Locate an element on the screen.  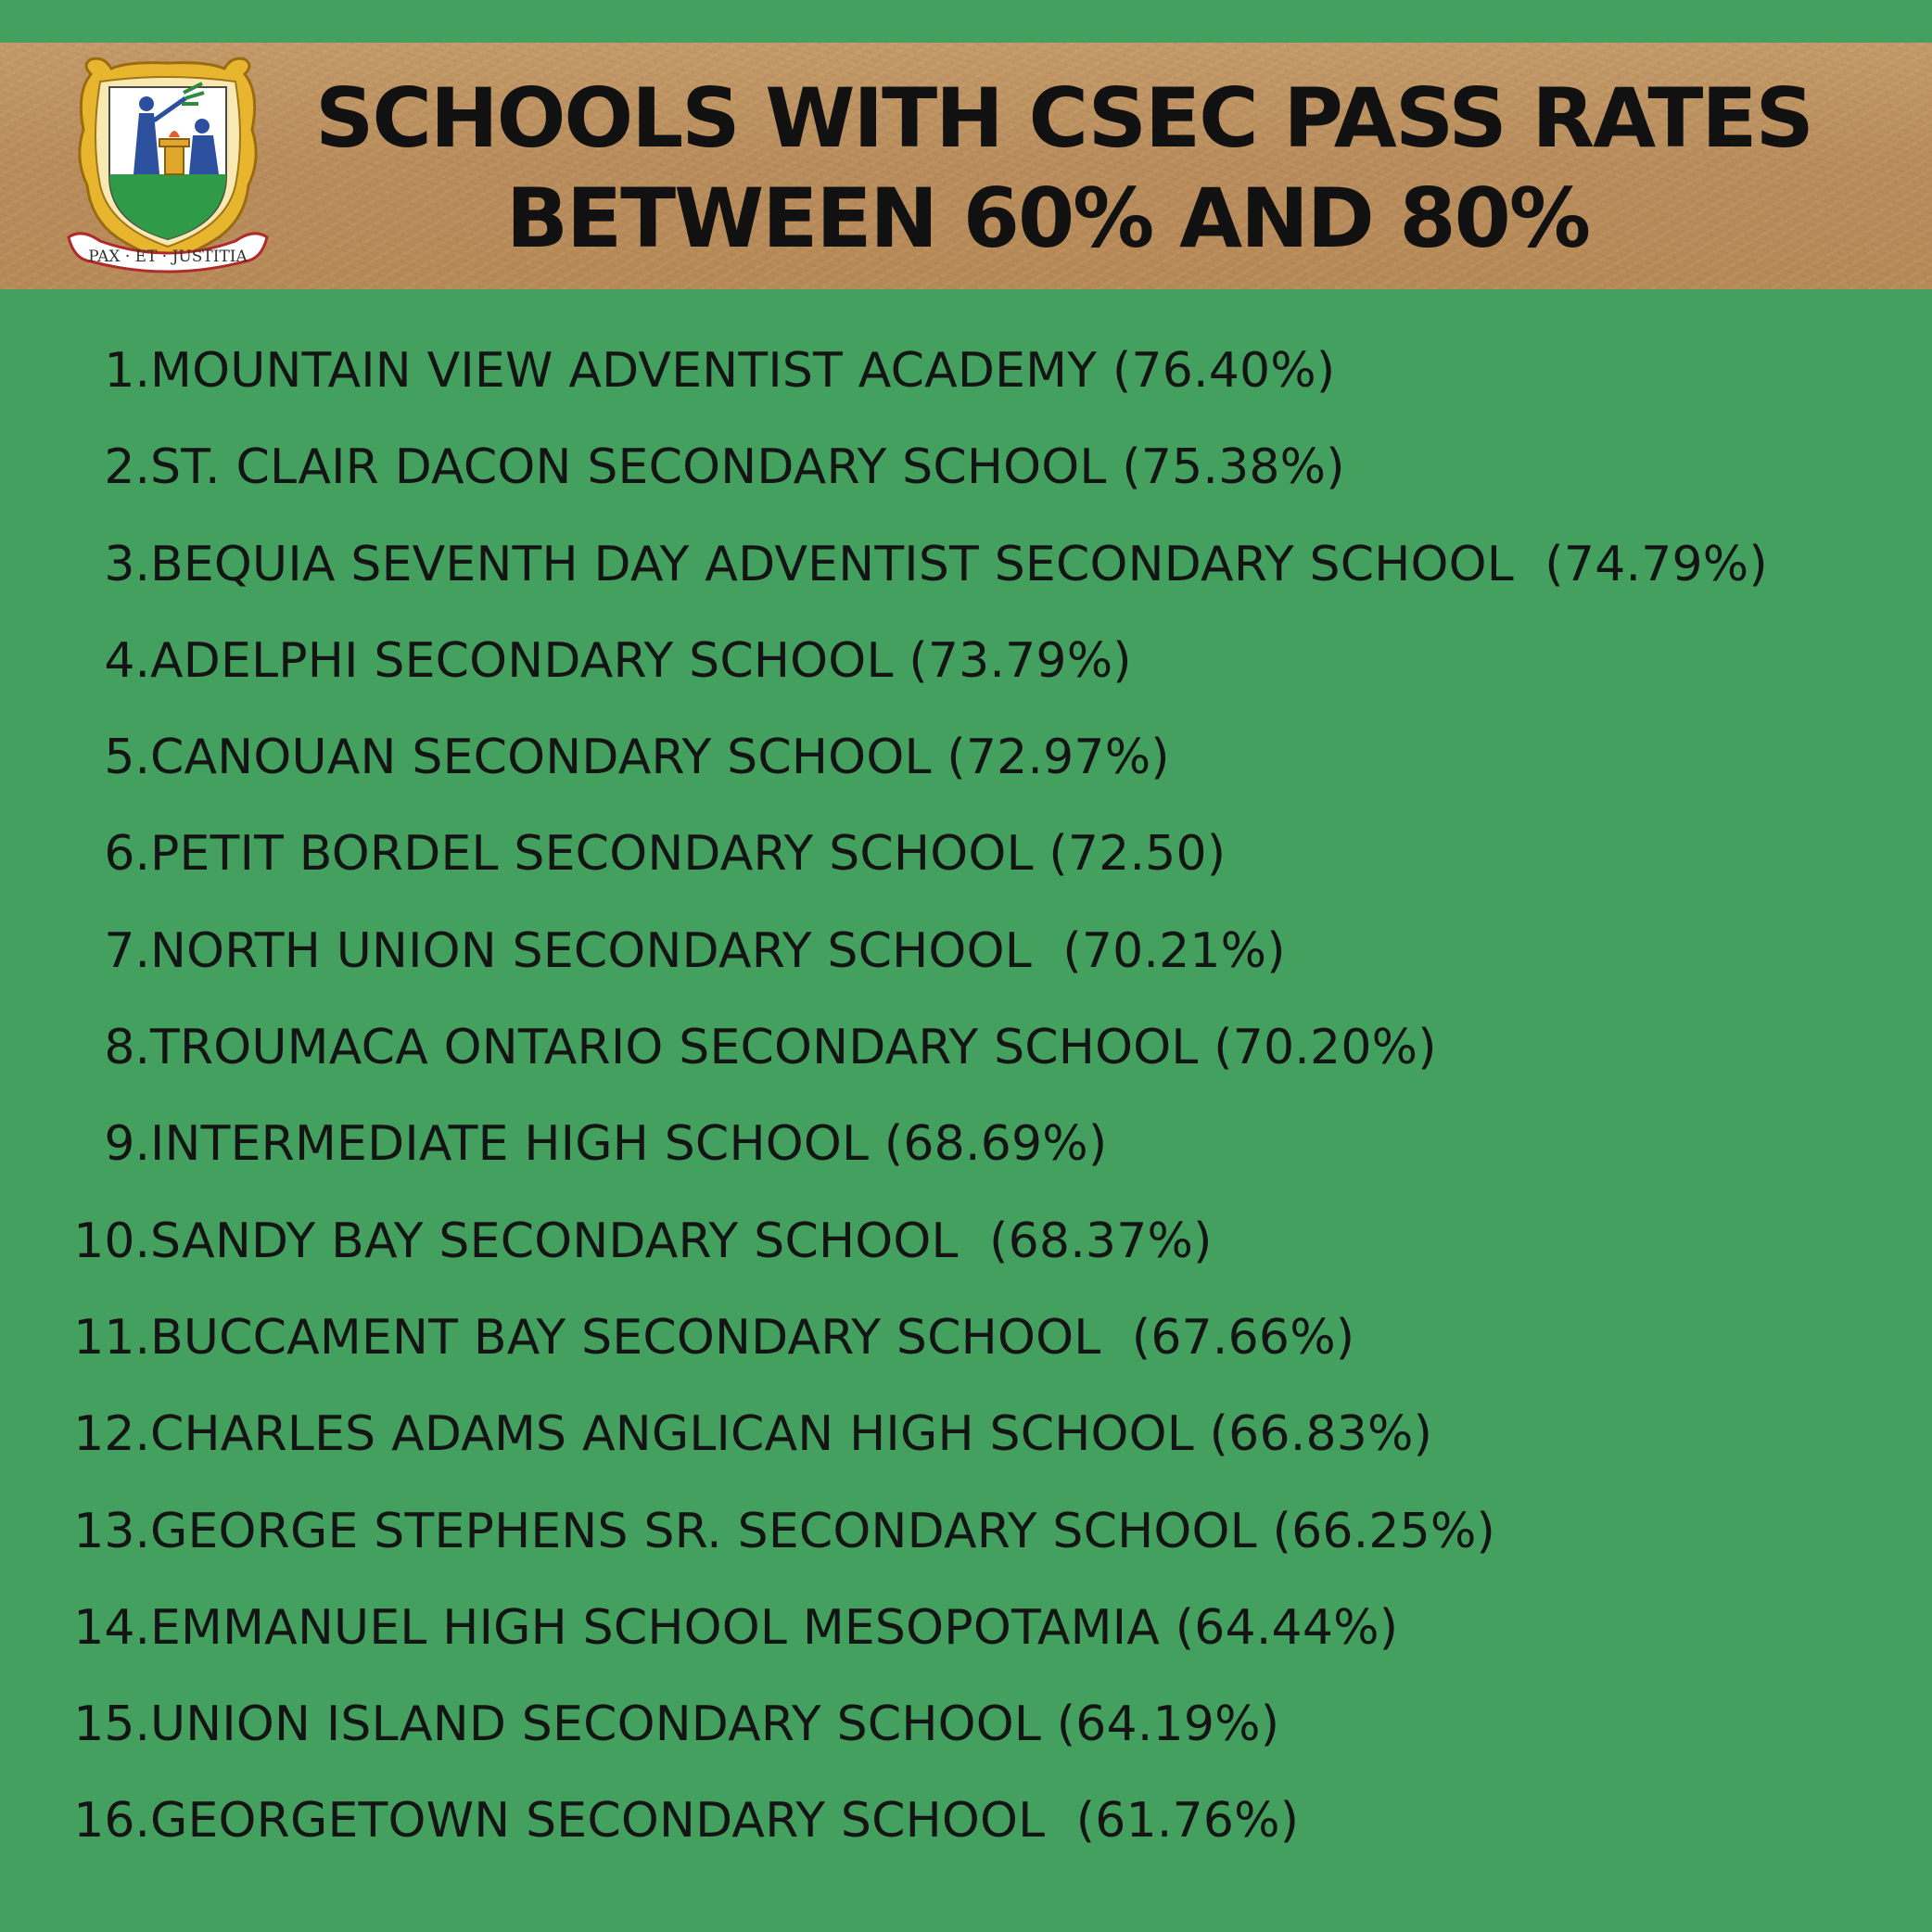
item-text: CANOUAN SECONDARY SCHOOL (72.97%) is located at coordinates (660, 758).